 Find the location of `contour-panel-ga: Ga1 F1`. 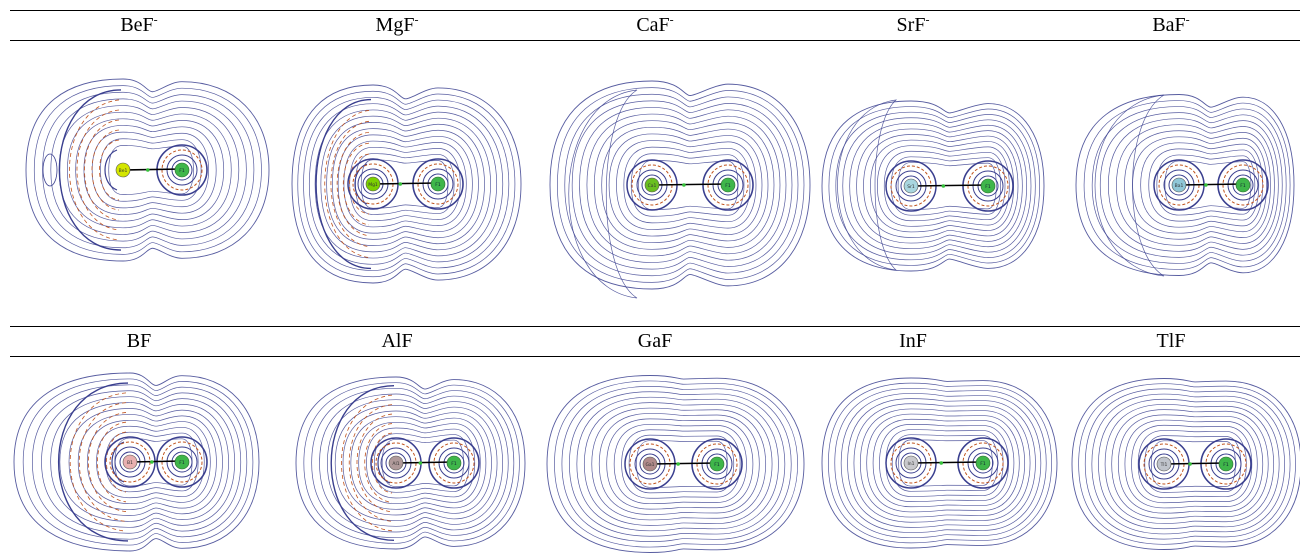

contour-panel-ga: Ga1 F1 is located at coordinates (675, 464).